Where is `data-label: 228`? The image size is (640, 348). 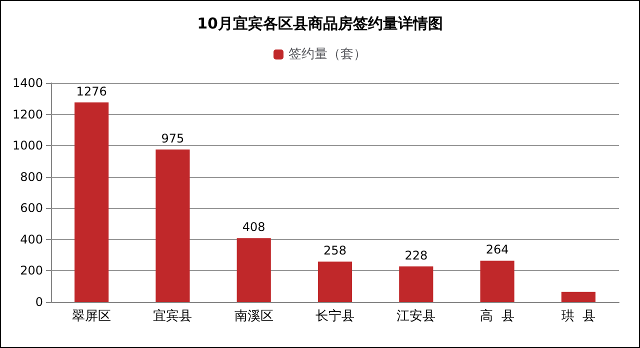
data-label: 228 is located at coordinates (416, 255).